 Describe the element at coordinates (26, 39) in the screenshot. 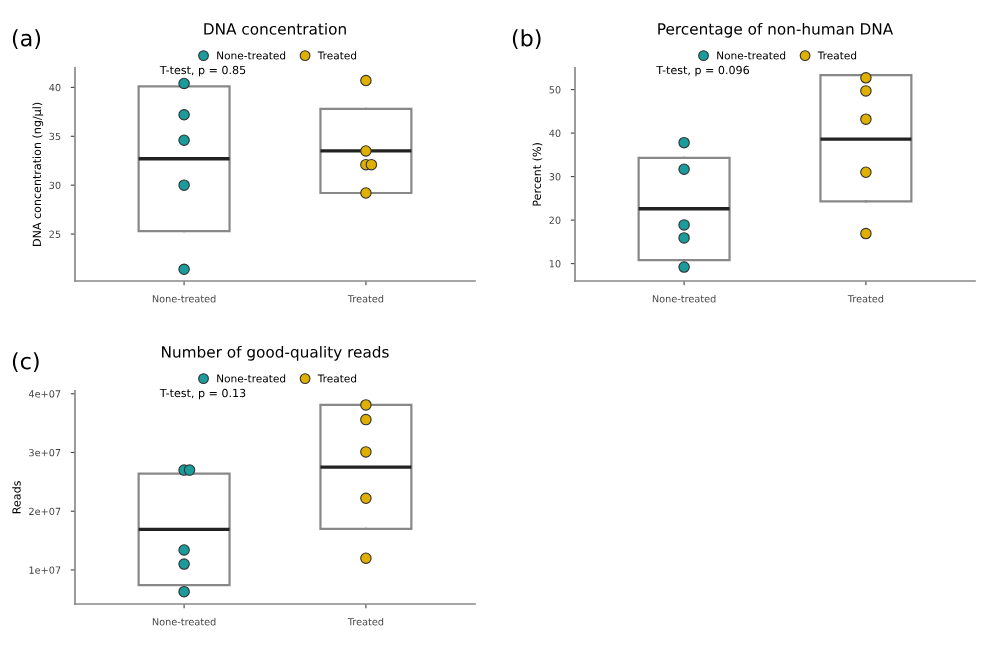

I see `text: (a)` at that location.